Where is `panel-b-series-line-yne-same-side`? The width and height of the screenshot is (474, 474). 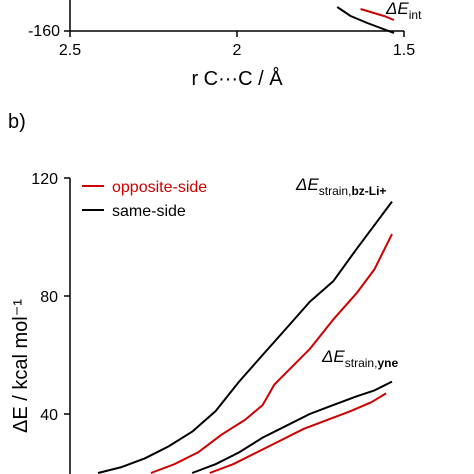 panel-b-series-line-yne-same-side is located at coordinates (292, 427).